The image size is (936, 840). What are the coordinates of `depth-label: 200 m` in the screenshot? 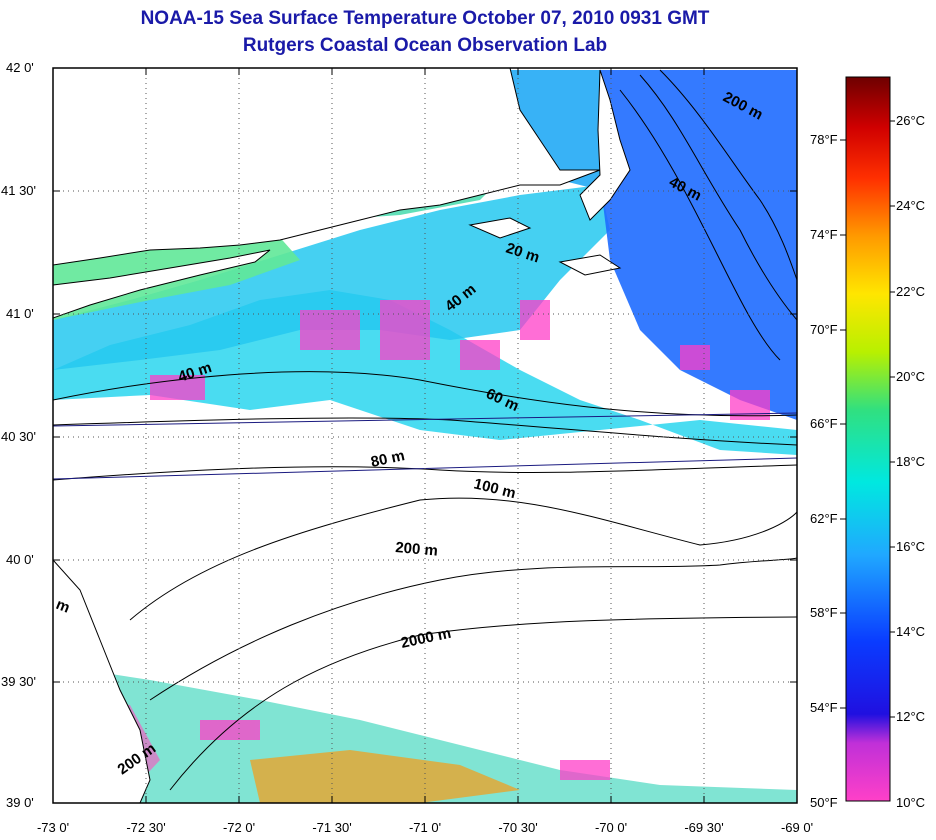 It's located at (417, 549).